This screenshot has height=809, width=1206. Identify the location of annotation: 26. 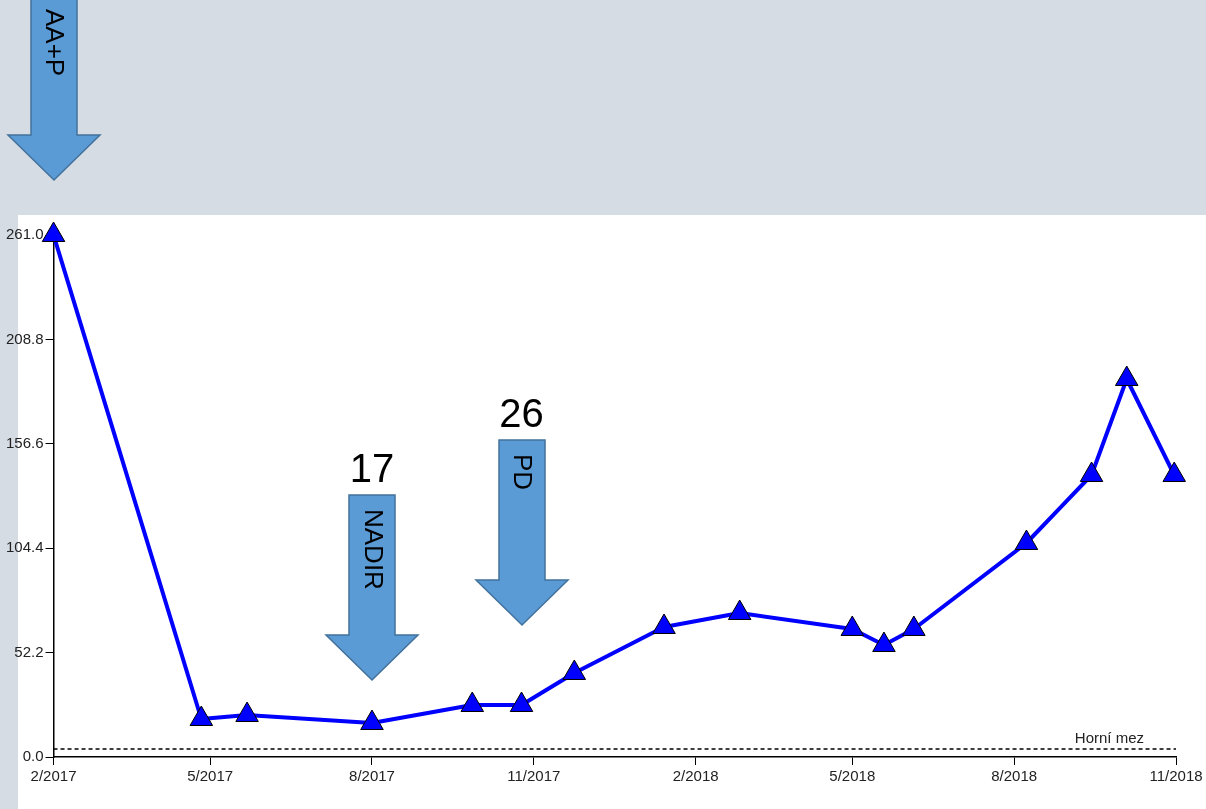
(521, 413).